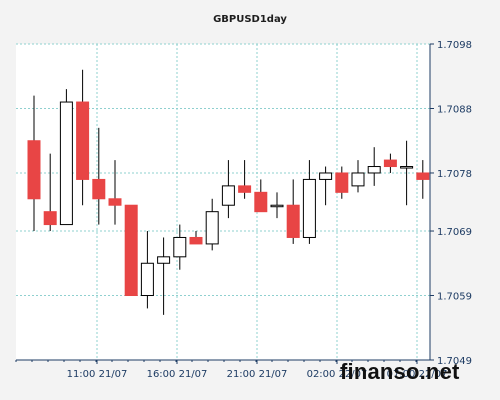 The image size is (500, 400). What do you see at coordinates (257, 374) in the screenshot?
I see `x-tick-label: 21:00 21/07` at bounding box center [257, 374].